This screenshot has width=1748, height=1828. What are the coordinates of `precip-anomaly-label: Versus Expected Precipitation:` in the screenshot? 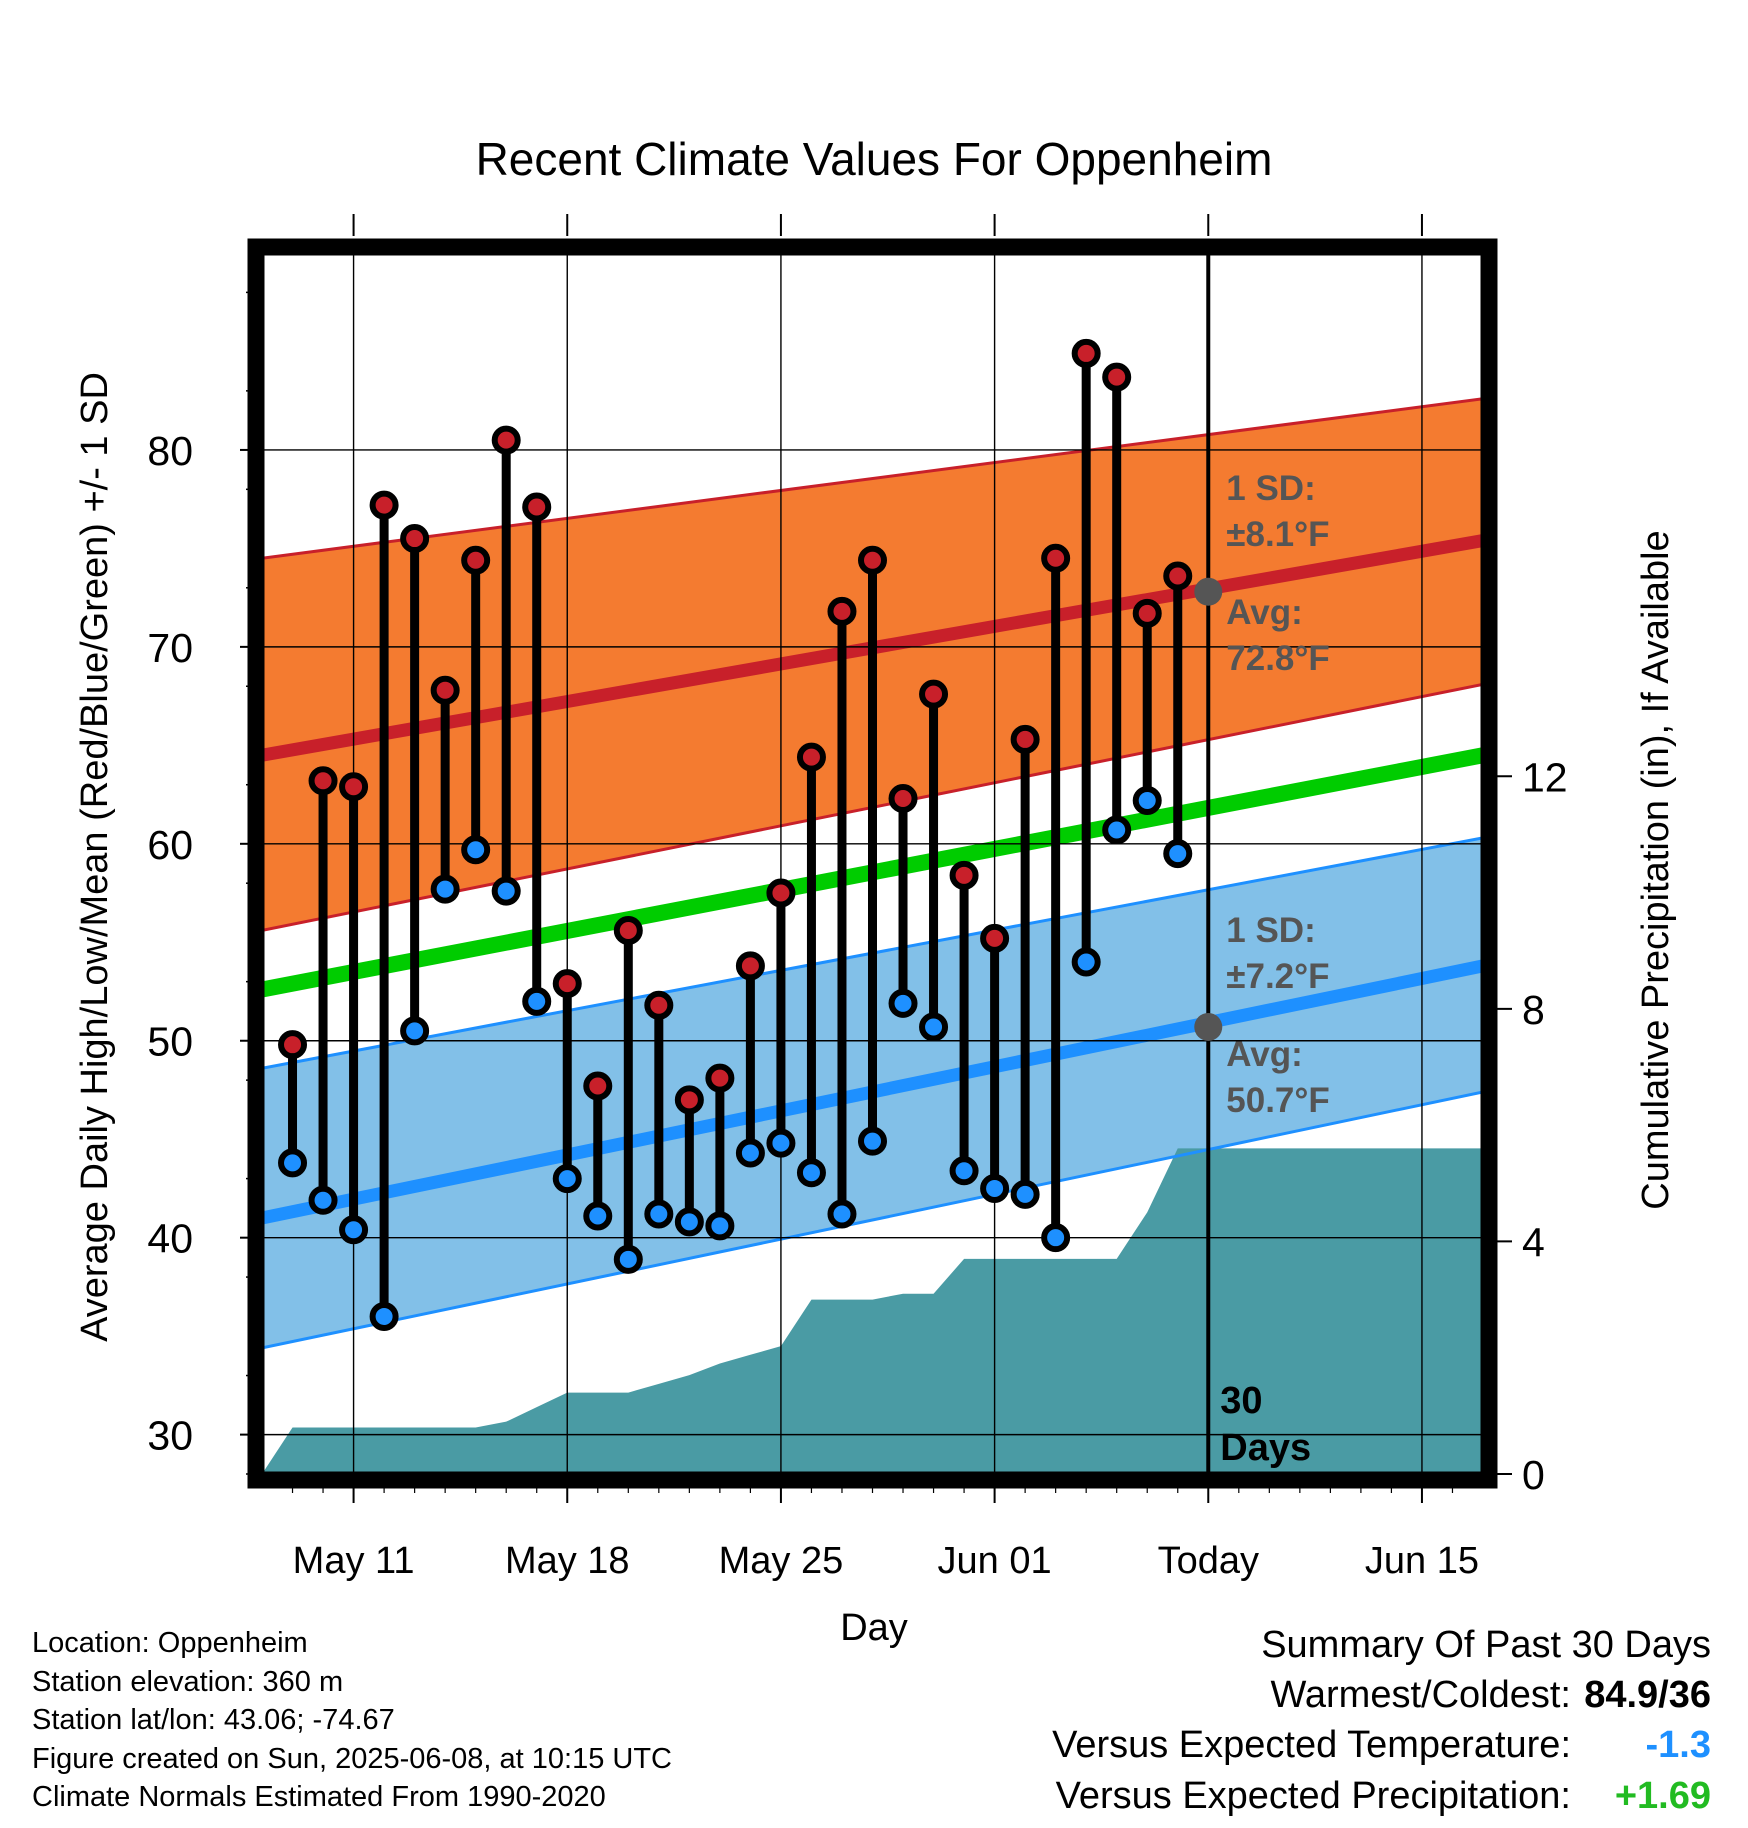 It's located at (1313, 1796).